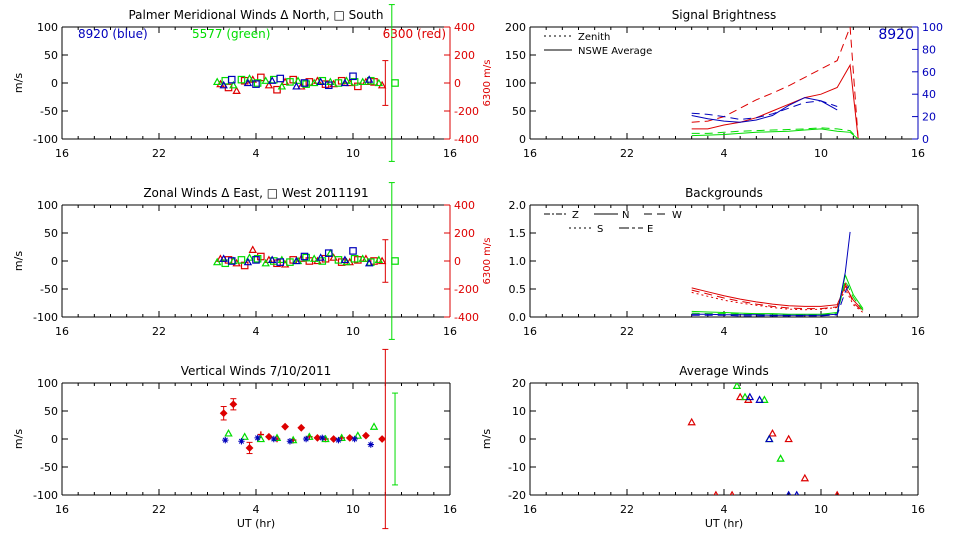 This screenshot has width=960, height=540. Describe the element at coordinates (18, 439) in the screenshot. I see `y-axis-label: m/s` at that location.